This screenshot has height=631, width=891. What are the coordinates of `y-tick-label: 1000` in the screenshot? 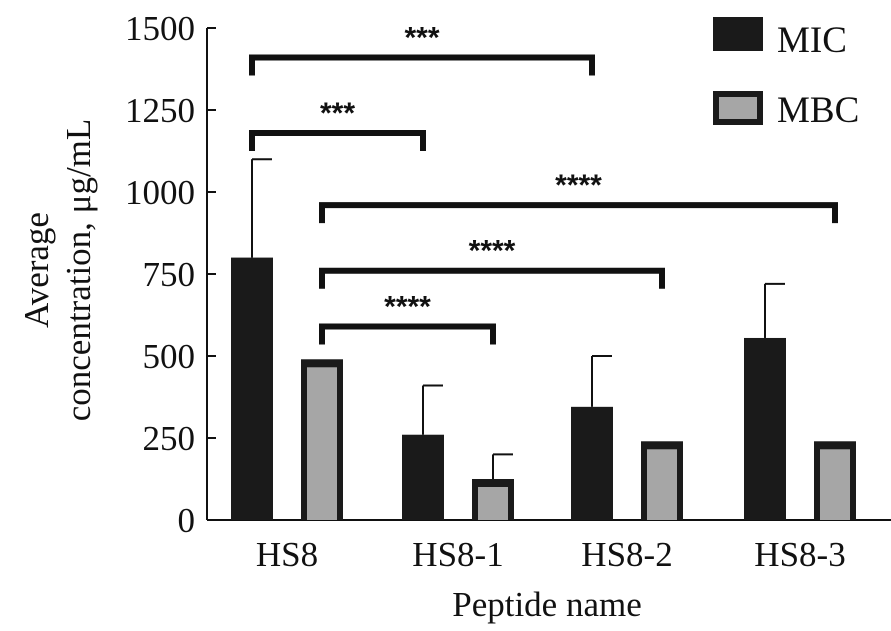 It's located at (160, 192).